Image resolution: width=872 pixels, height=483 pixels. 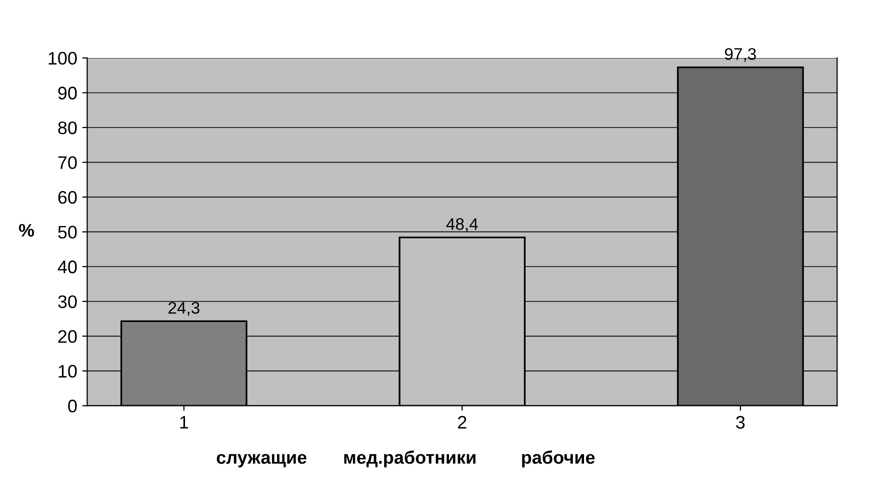 What do you see at coordinates (462, 225) in the screenshot?
I see `data-label: 48,4` at bounding box center [462, 225].